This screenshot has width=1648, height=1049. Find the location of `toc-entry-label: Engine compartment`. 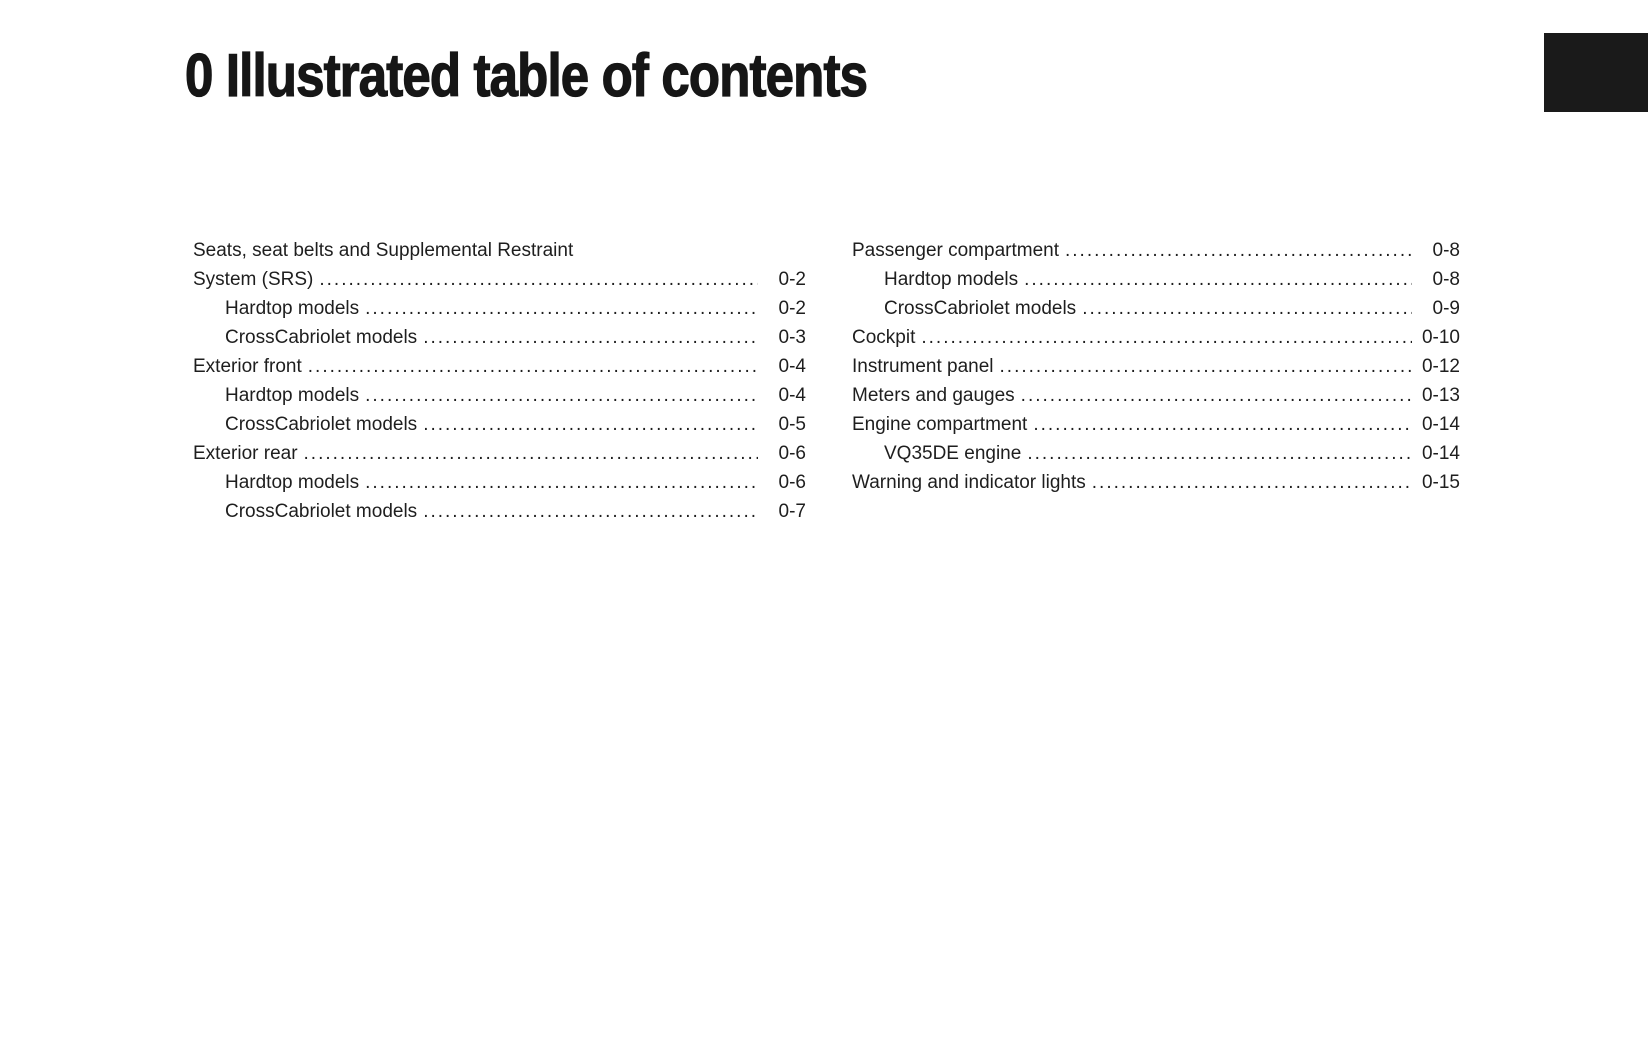

toc-entry-label: Engine compartment is located at coordinates (940, 424).